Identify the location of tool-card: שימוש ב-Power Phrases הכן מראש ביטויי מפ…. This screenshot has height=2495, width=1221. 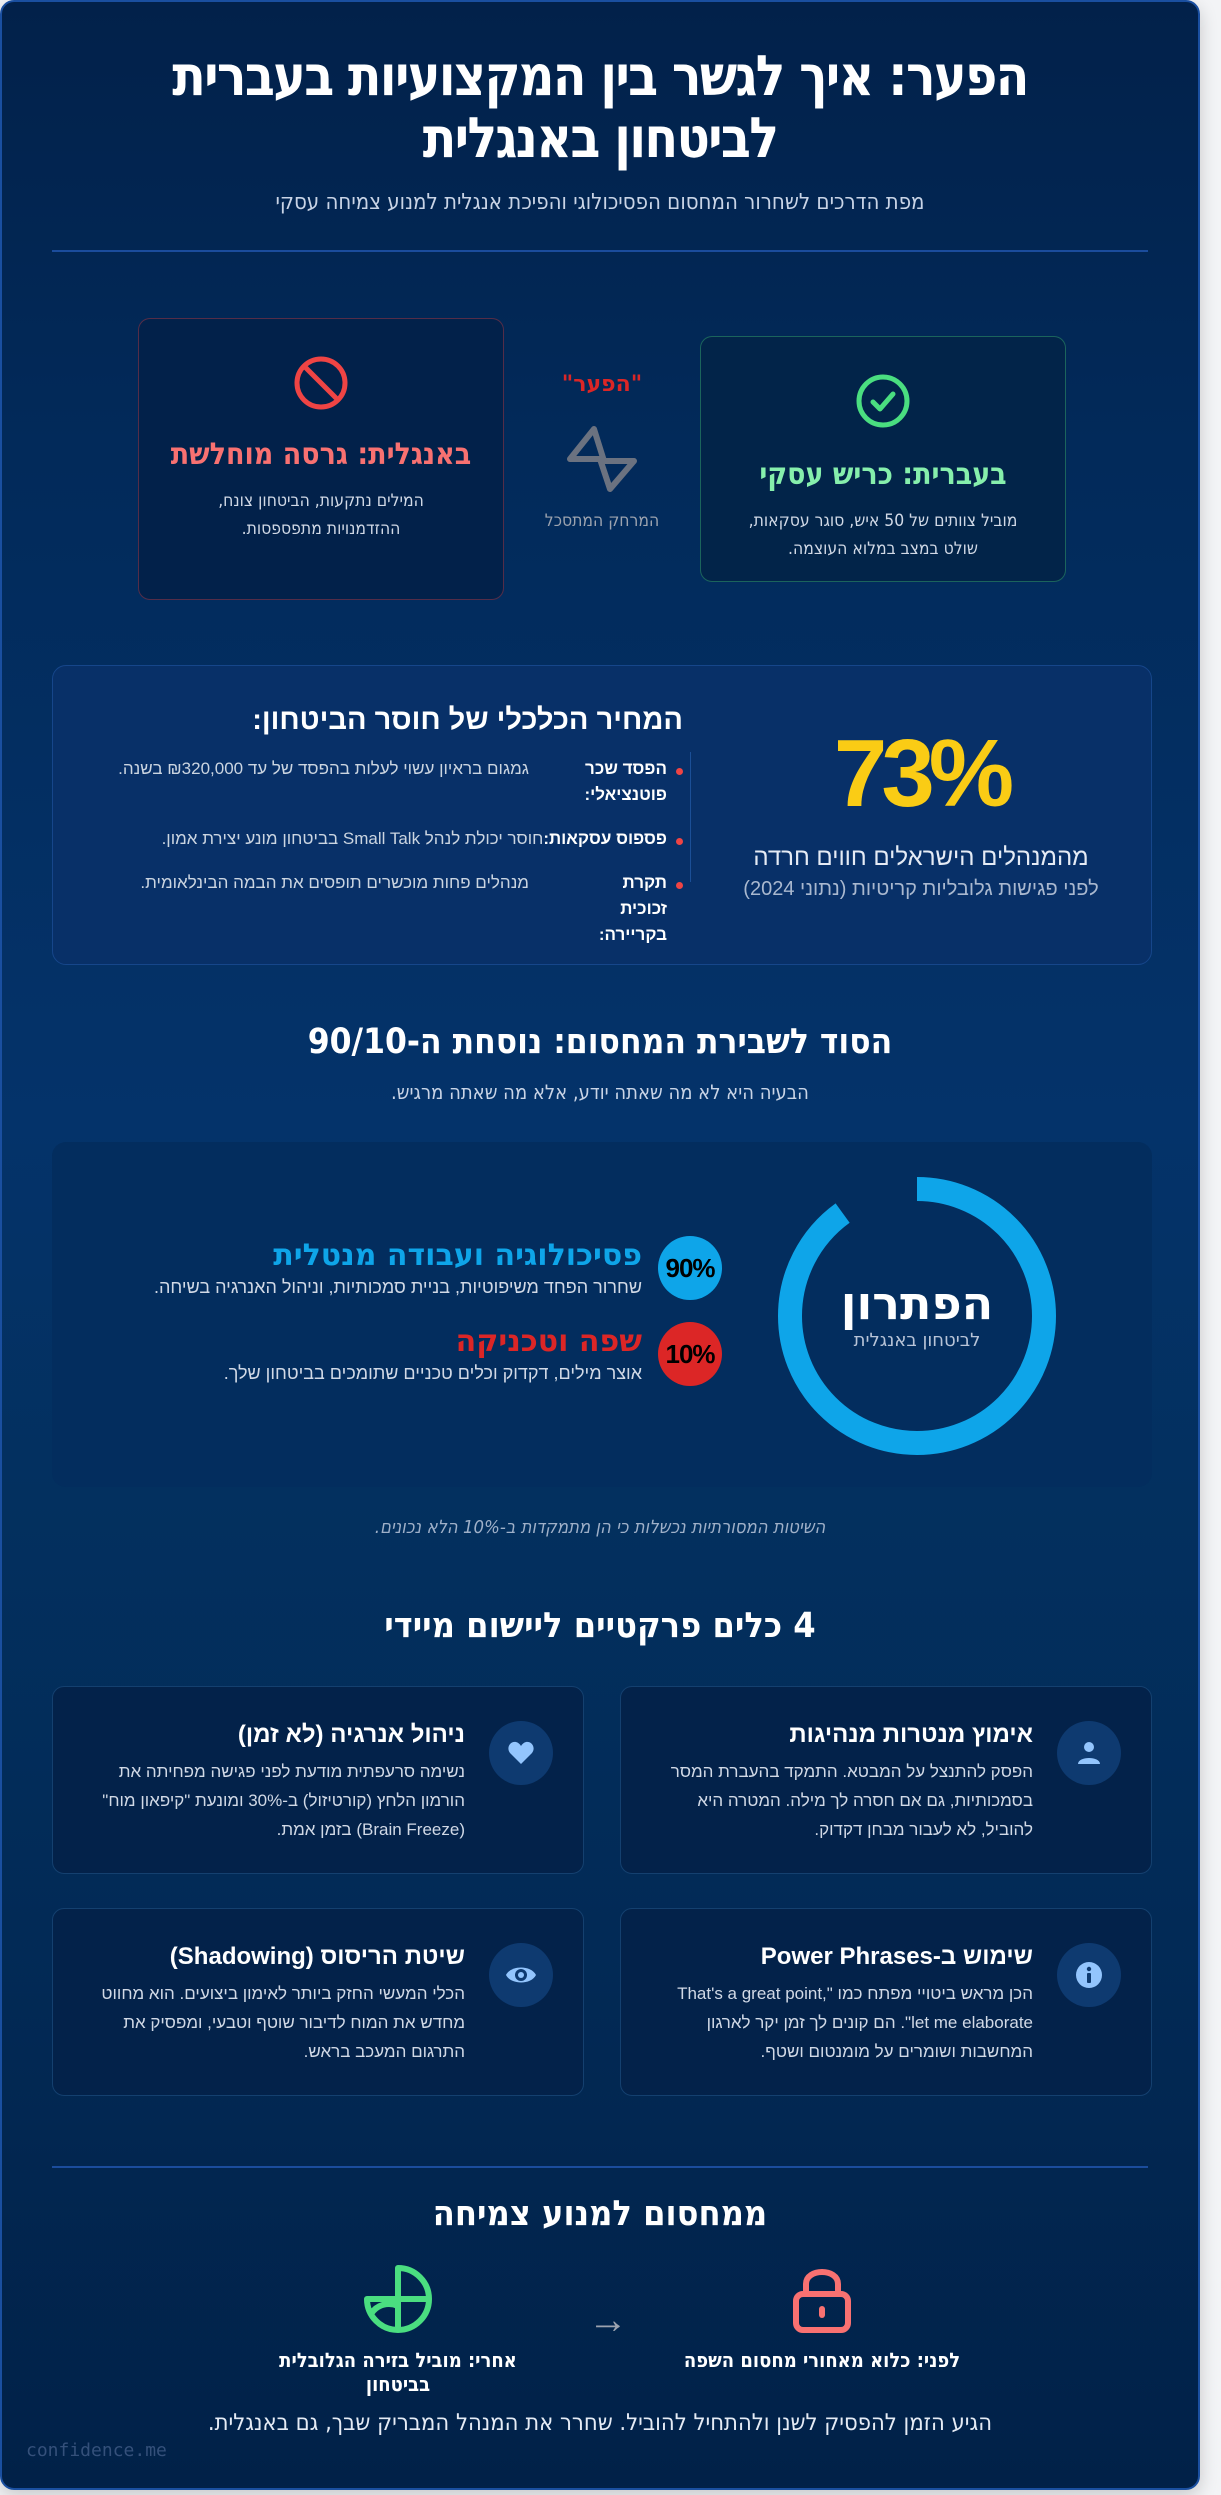
(886, 2002).